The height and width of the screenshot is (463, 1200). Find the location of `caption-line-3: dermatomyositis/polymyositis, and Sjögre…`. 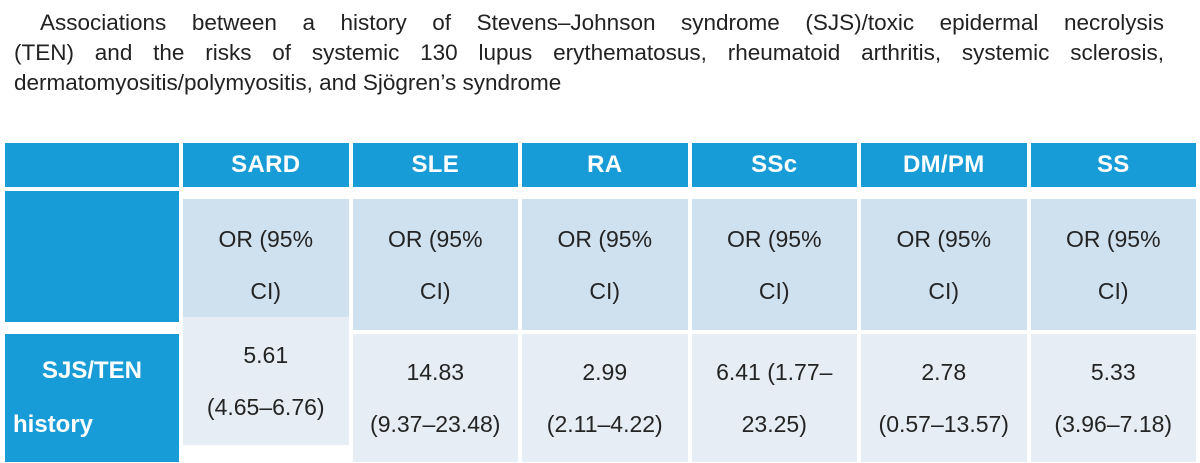

caption-line-3: dermatomyositis/polymyositis, and Sjögre… is located at coordinates (288, 82).